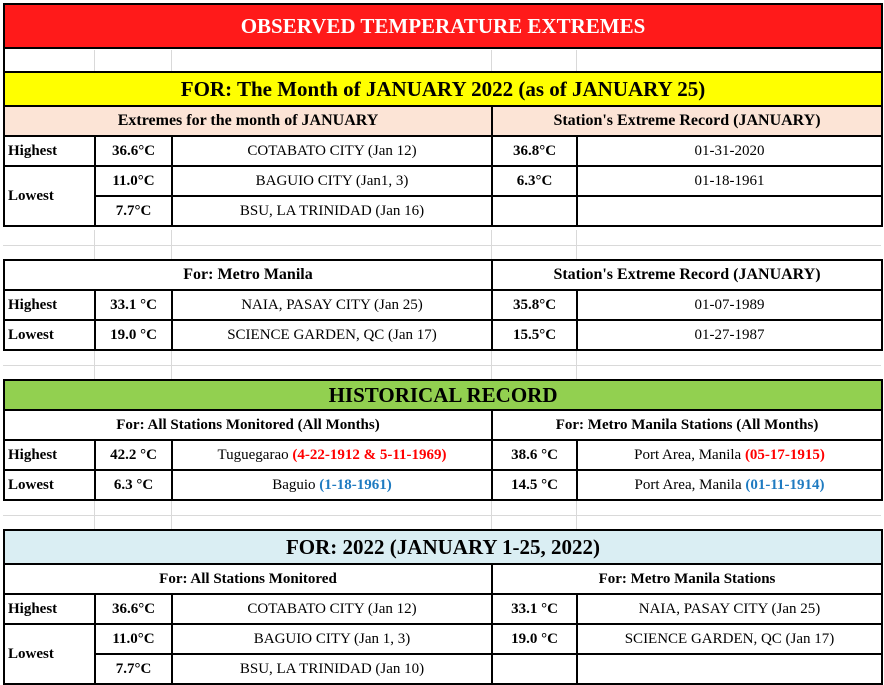  Describe the element at coordinates (332, 181) in the screenshot. I see `station-place: BAGUIO CITY (Jan1, 3)` at that location.